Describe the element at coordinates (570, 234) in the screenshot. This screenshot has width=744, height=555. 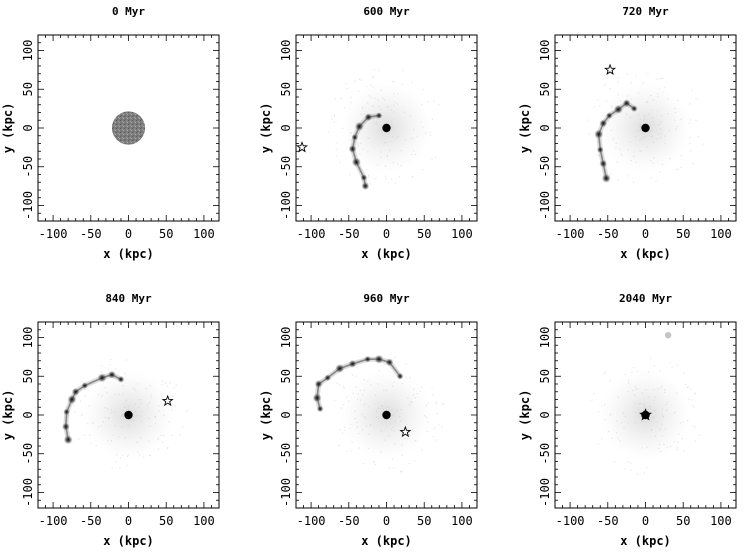
I see `x-tick-label: -100` at that location.